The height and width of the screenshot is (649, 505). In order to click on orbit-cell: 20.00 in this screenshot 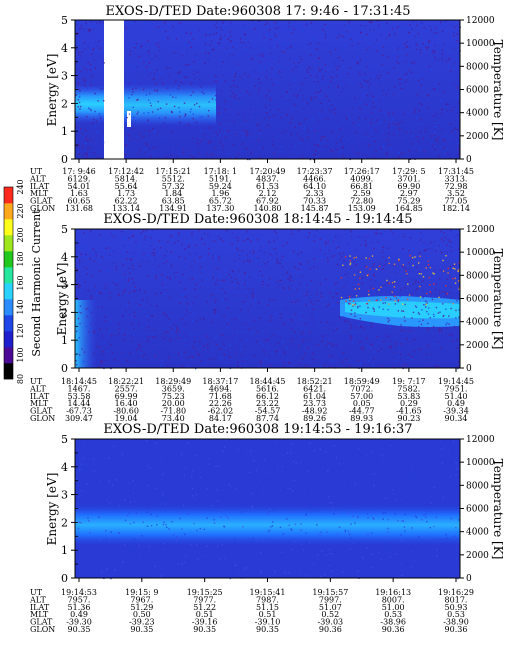, I will do `click(173, 403)`.